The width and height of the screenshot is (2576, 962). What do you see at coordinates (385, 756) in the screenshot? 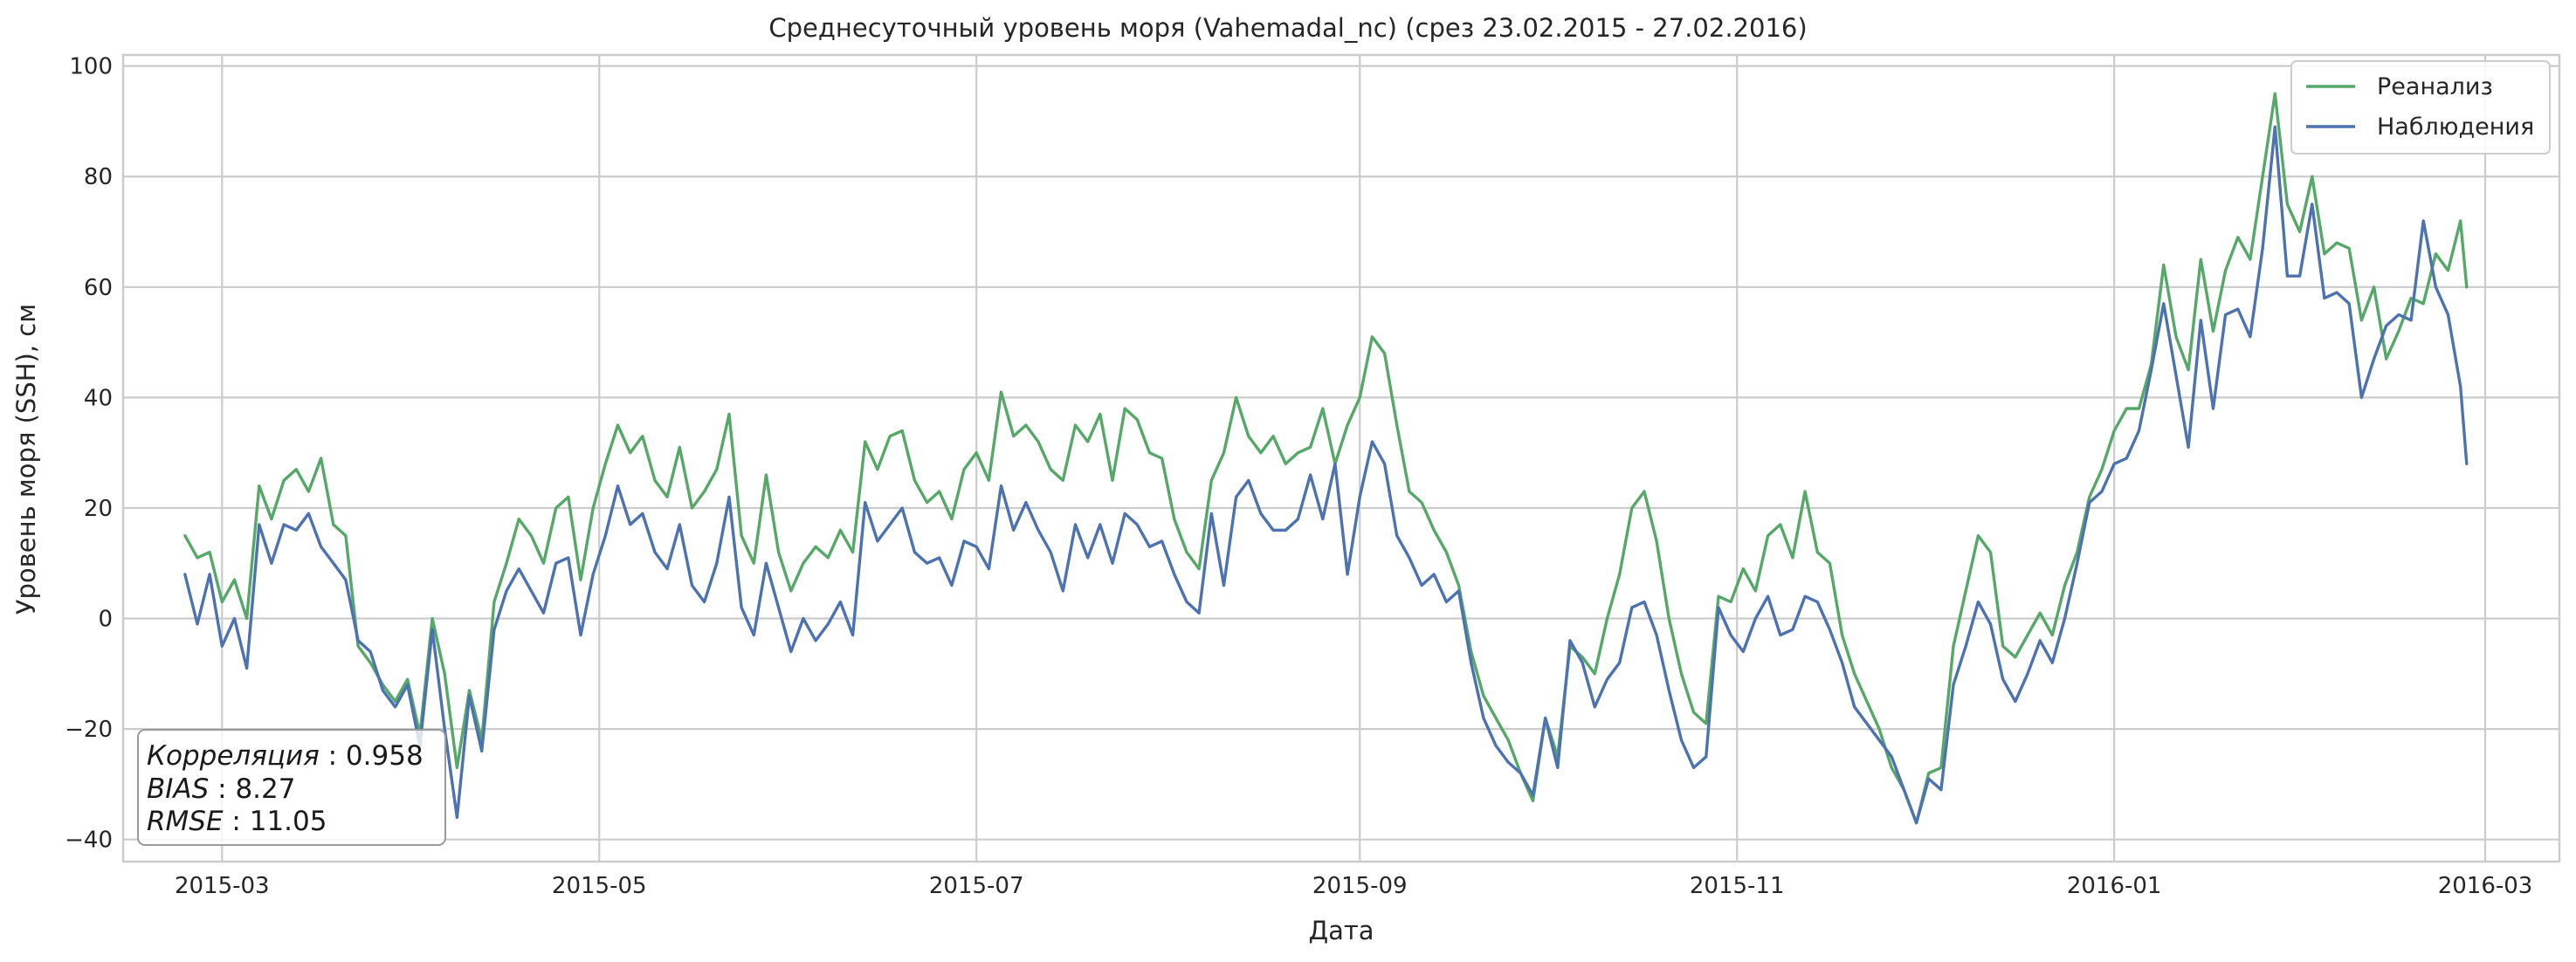
I see `stats-correlation-value: 0.958` at bounding box center [385, 756].